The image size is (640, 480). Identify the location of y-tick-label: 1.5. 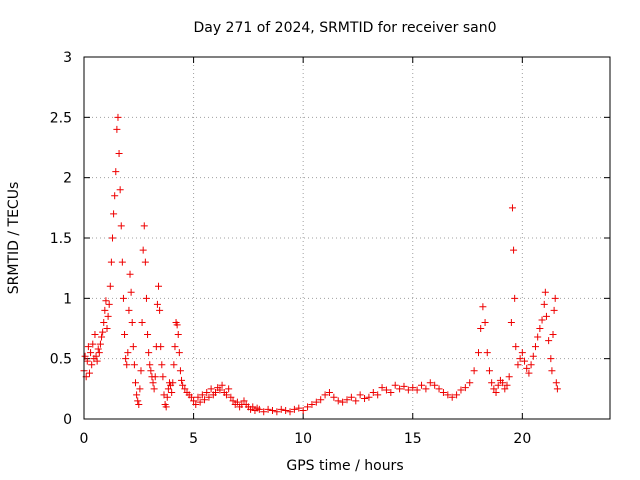
(61, 239).